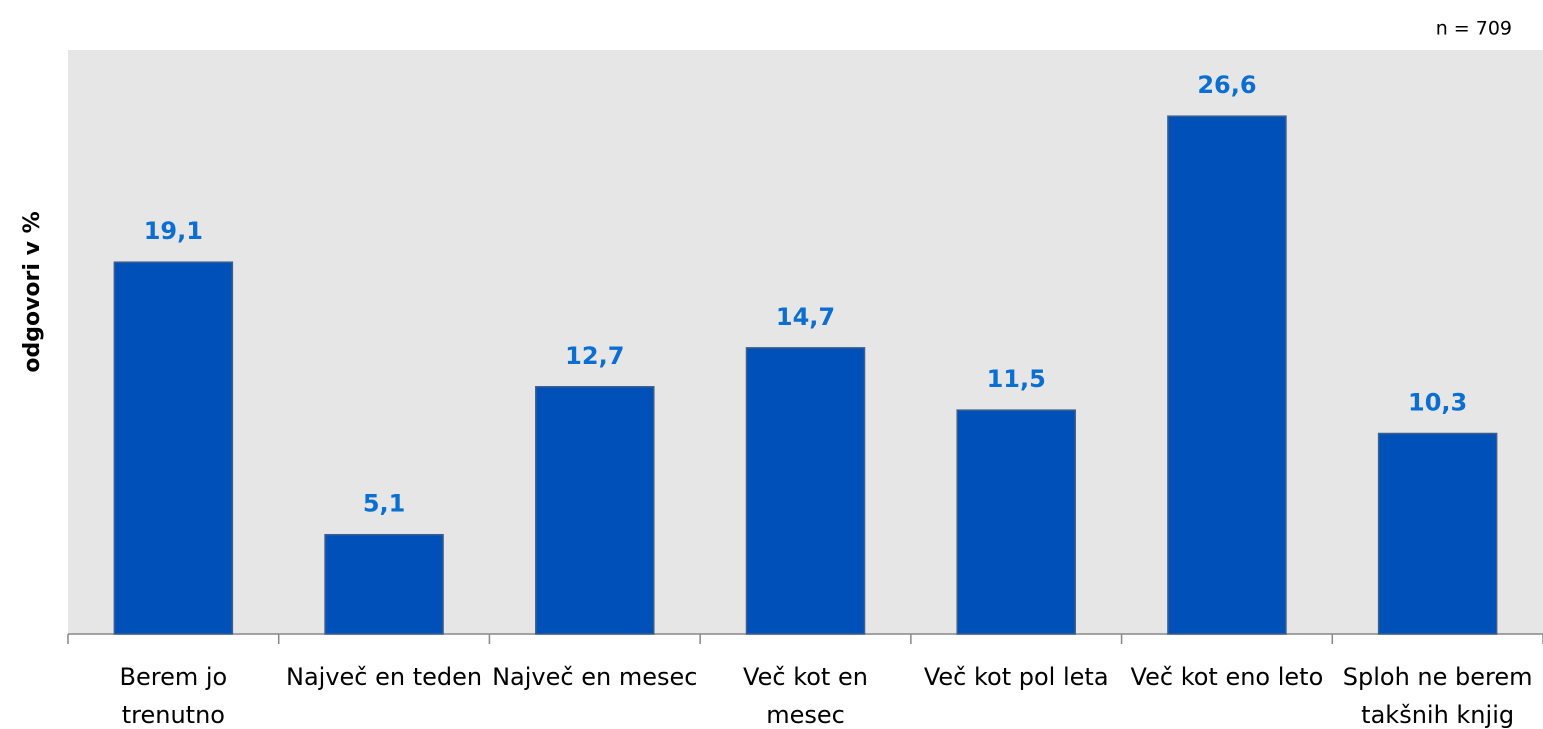 Image resolution: width=1543 pixels, height=729 pixels. I want to click on x-tick-label: Več kot pol leta, so click(1016, 677).